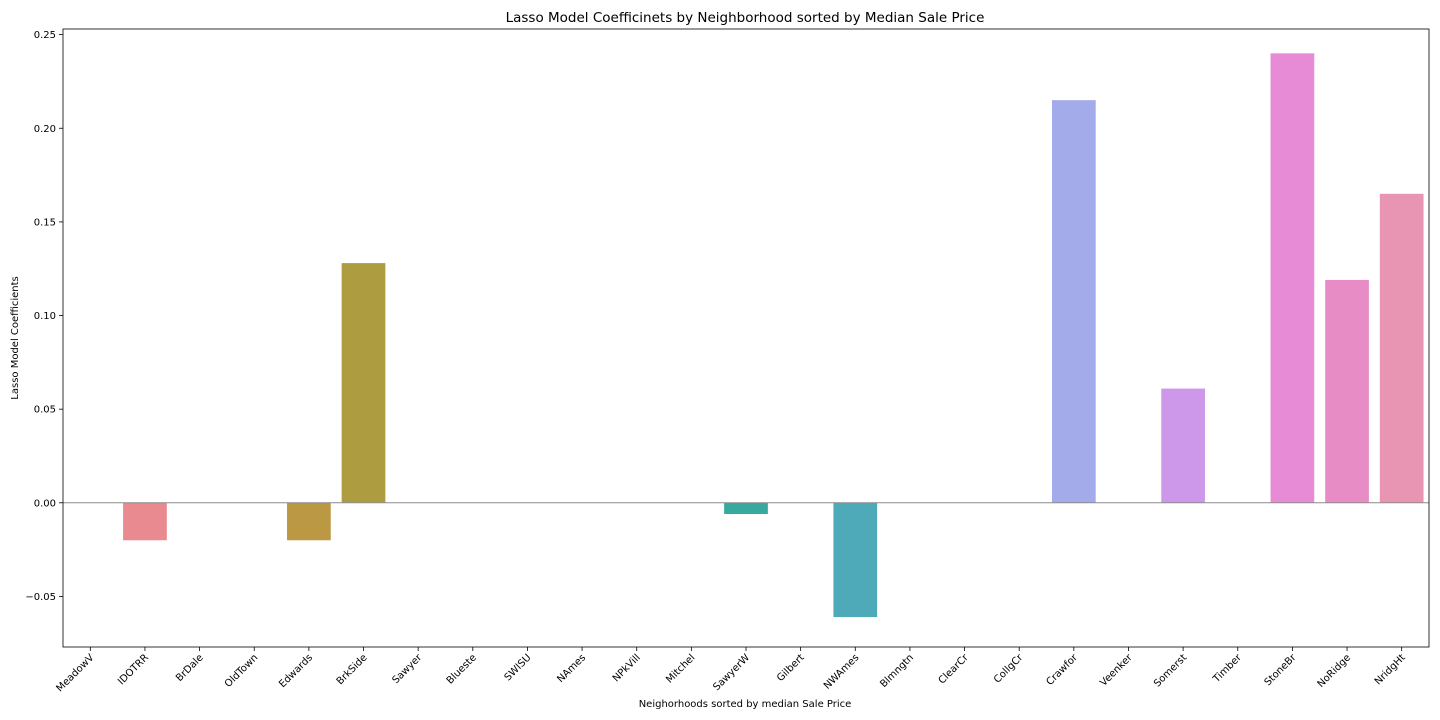  Describe the element at coordinates (571, 668) in the screenshot. I see `x-tick-label: NAmes` at that location.